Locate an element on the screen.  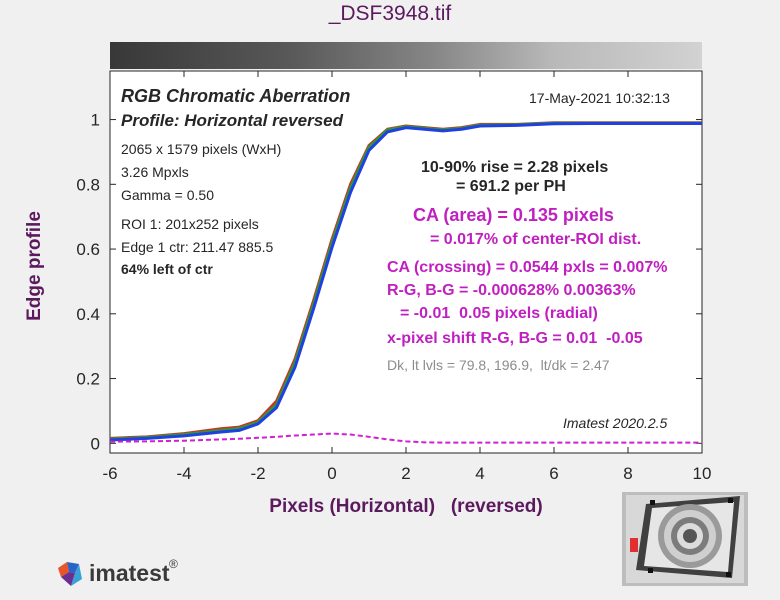
y-tick-label: 0.8 is located at coordinates (88, 184).